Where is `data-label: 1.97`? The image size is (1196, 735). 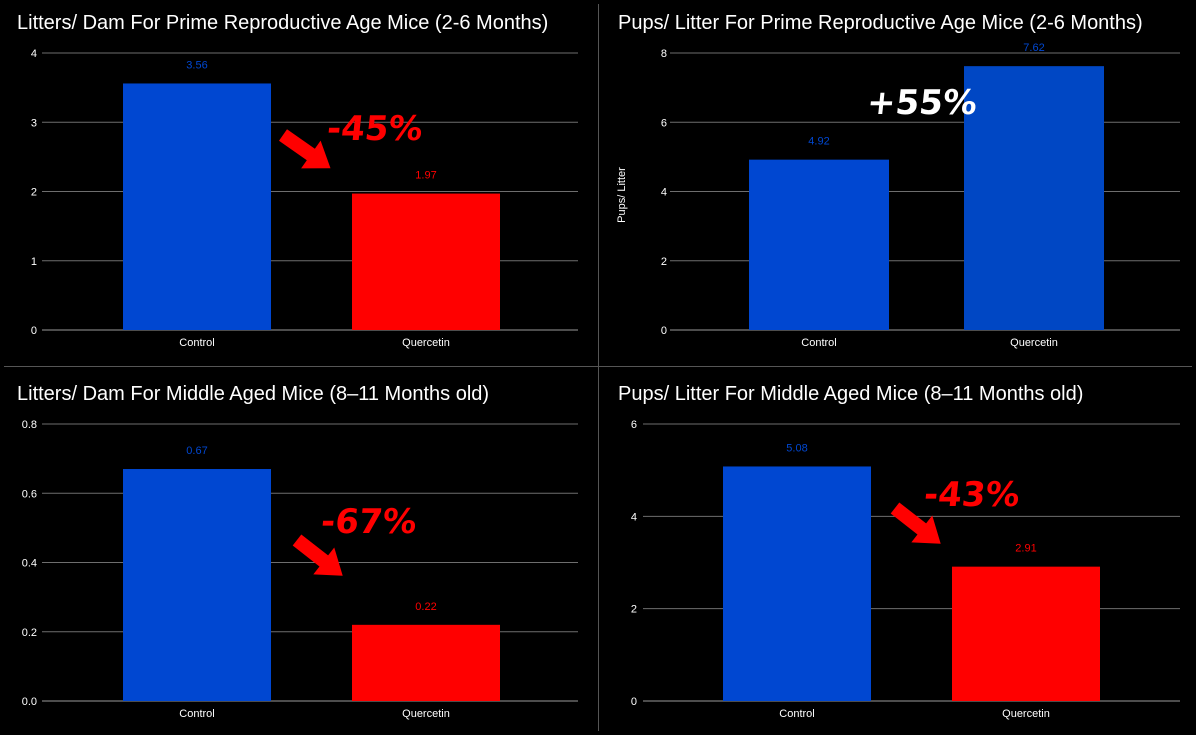 data-label: 1.97 is located at coordinates (425, 176).